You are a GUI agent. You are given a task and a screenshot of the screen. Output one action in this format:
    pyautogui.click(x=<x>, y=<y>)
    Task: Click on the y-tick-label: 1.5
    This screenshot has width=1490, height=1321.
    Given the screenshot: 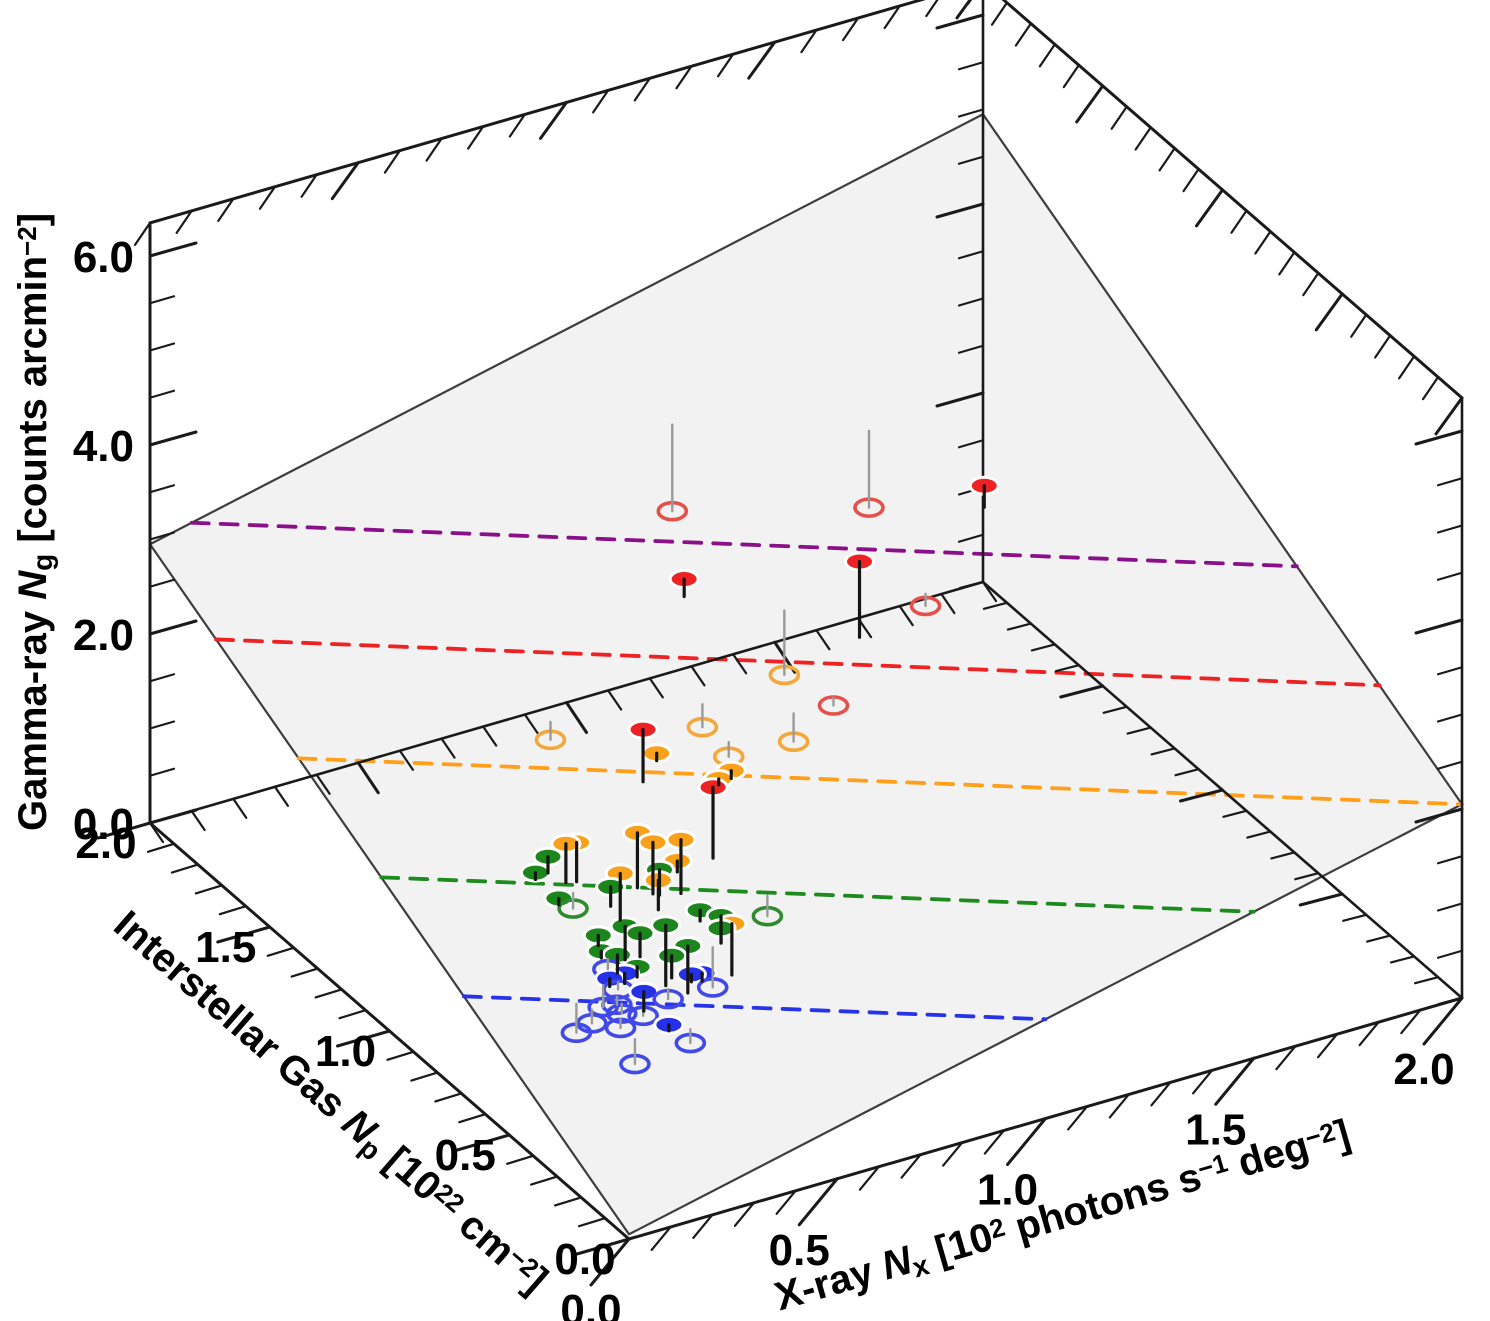 What is the action you would take?
    pyautogui.click(x=225, y=947)
    